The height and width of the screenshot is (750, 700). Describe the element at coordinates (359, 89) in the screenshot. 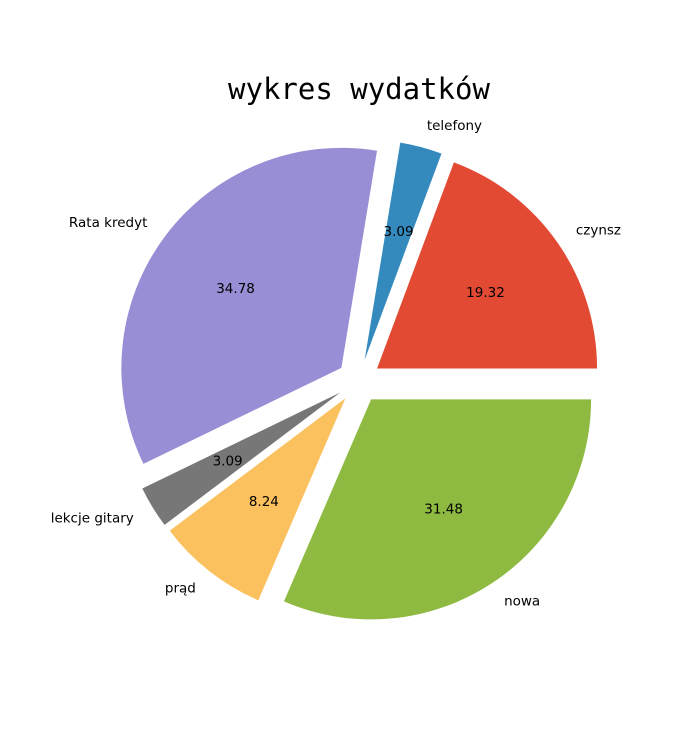

I see `chart-title: wykres wydatków` at that location.